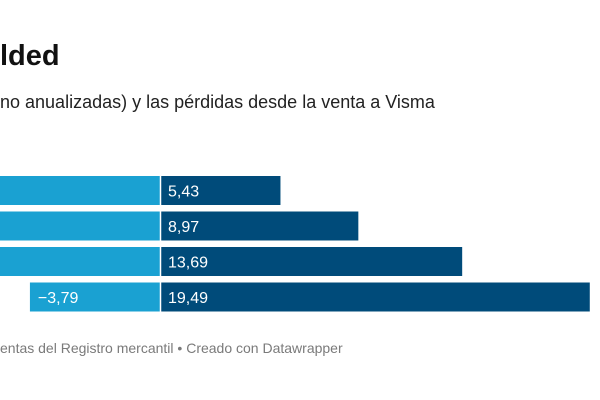  I want to click on bar-row: 5,43, so click(140, 190).